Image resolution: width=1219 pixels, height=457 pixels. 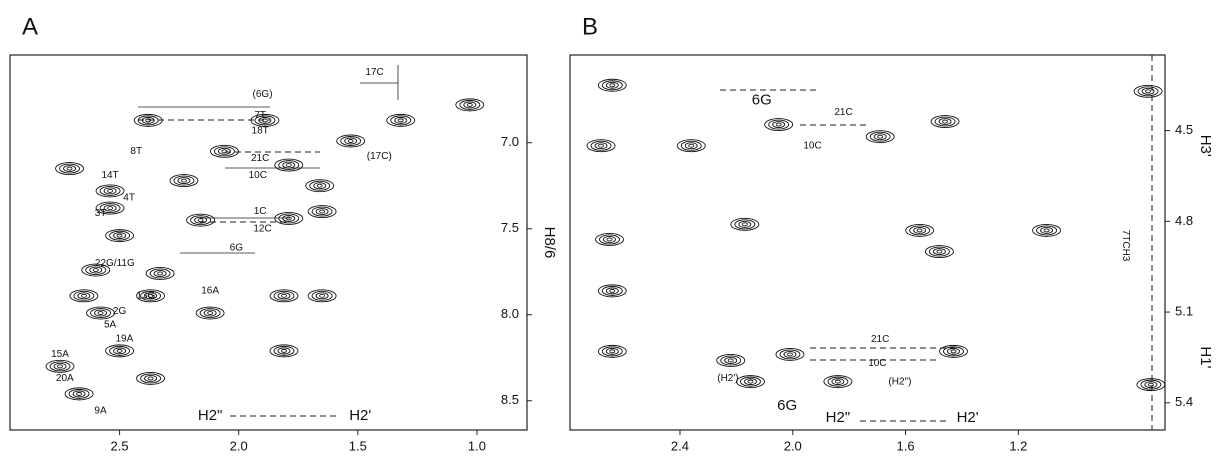 I want to click on annotation: 9A, so click(x=100, y=411).